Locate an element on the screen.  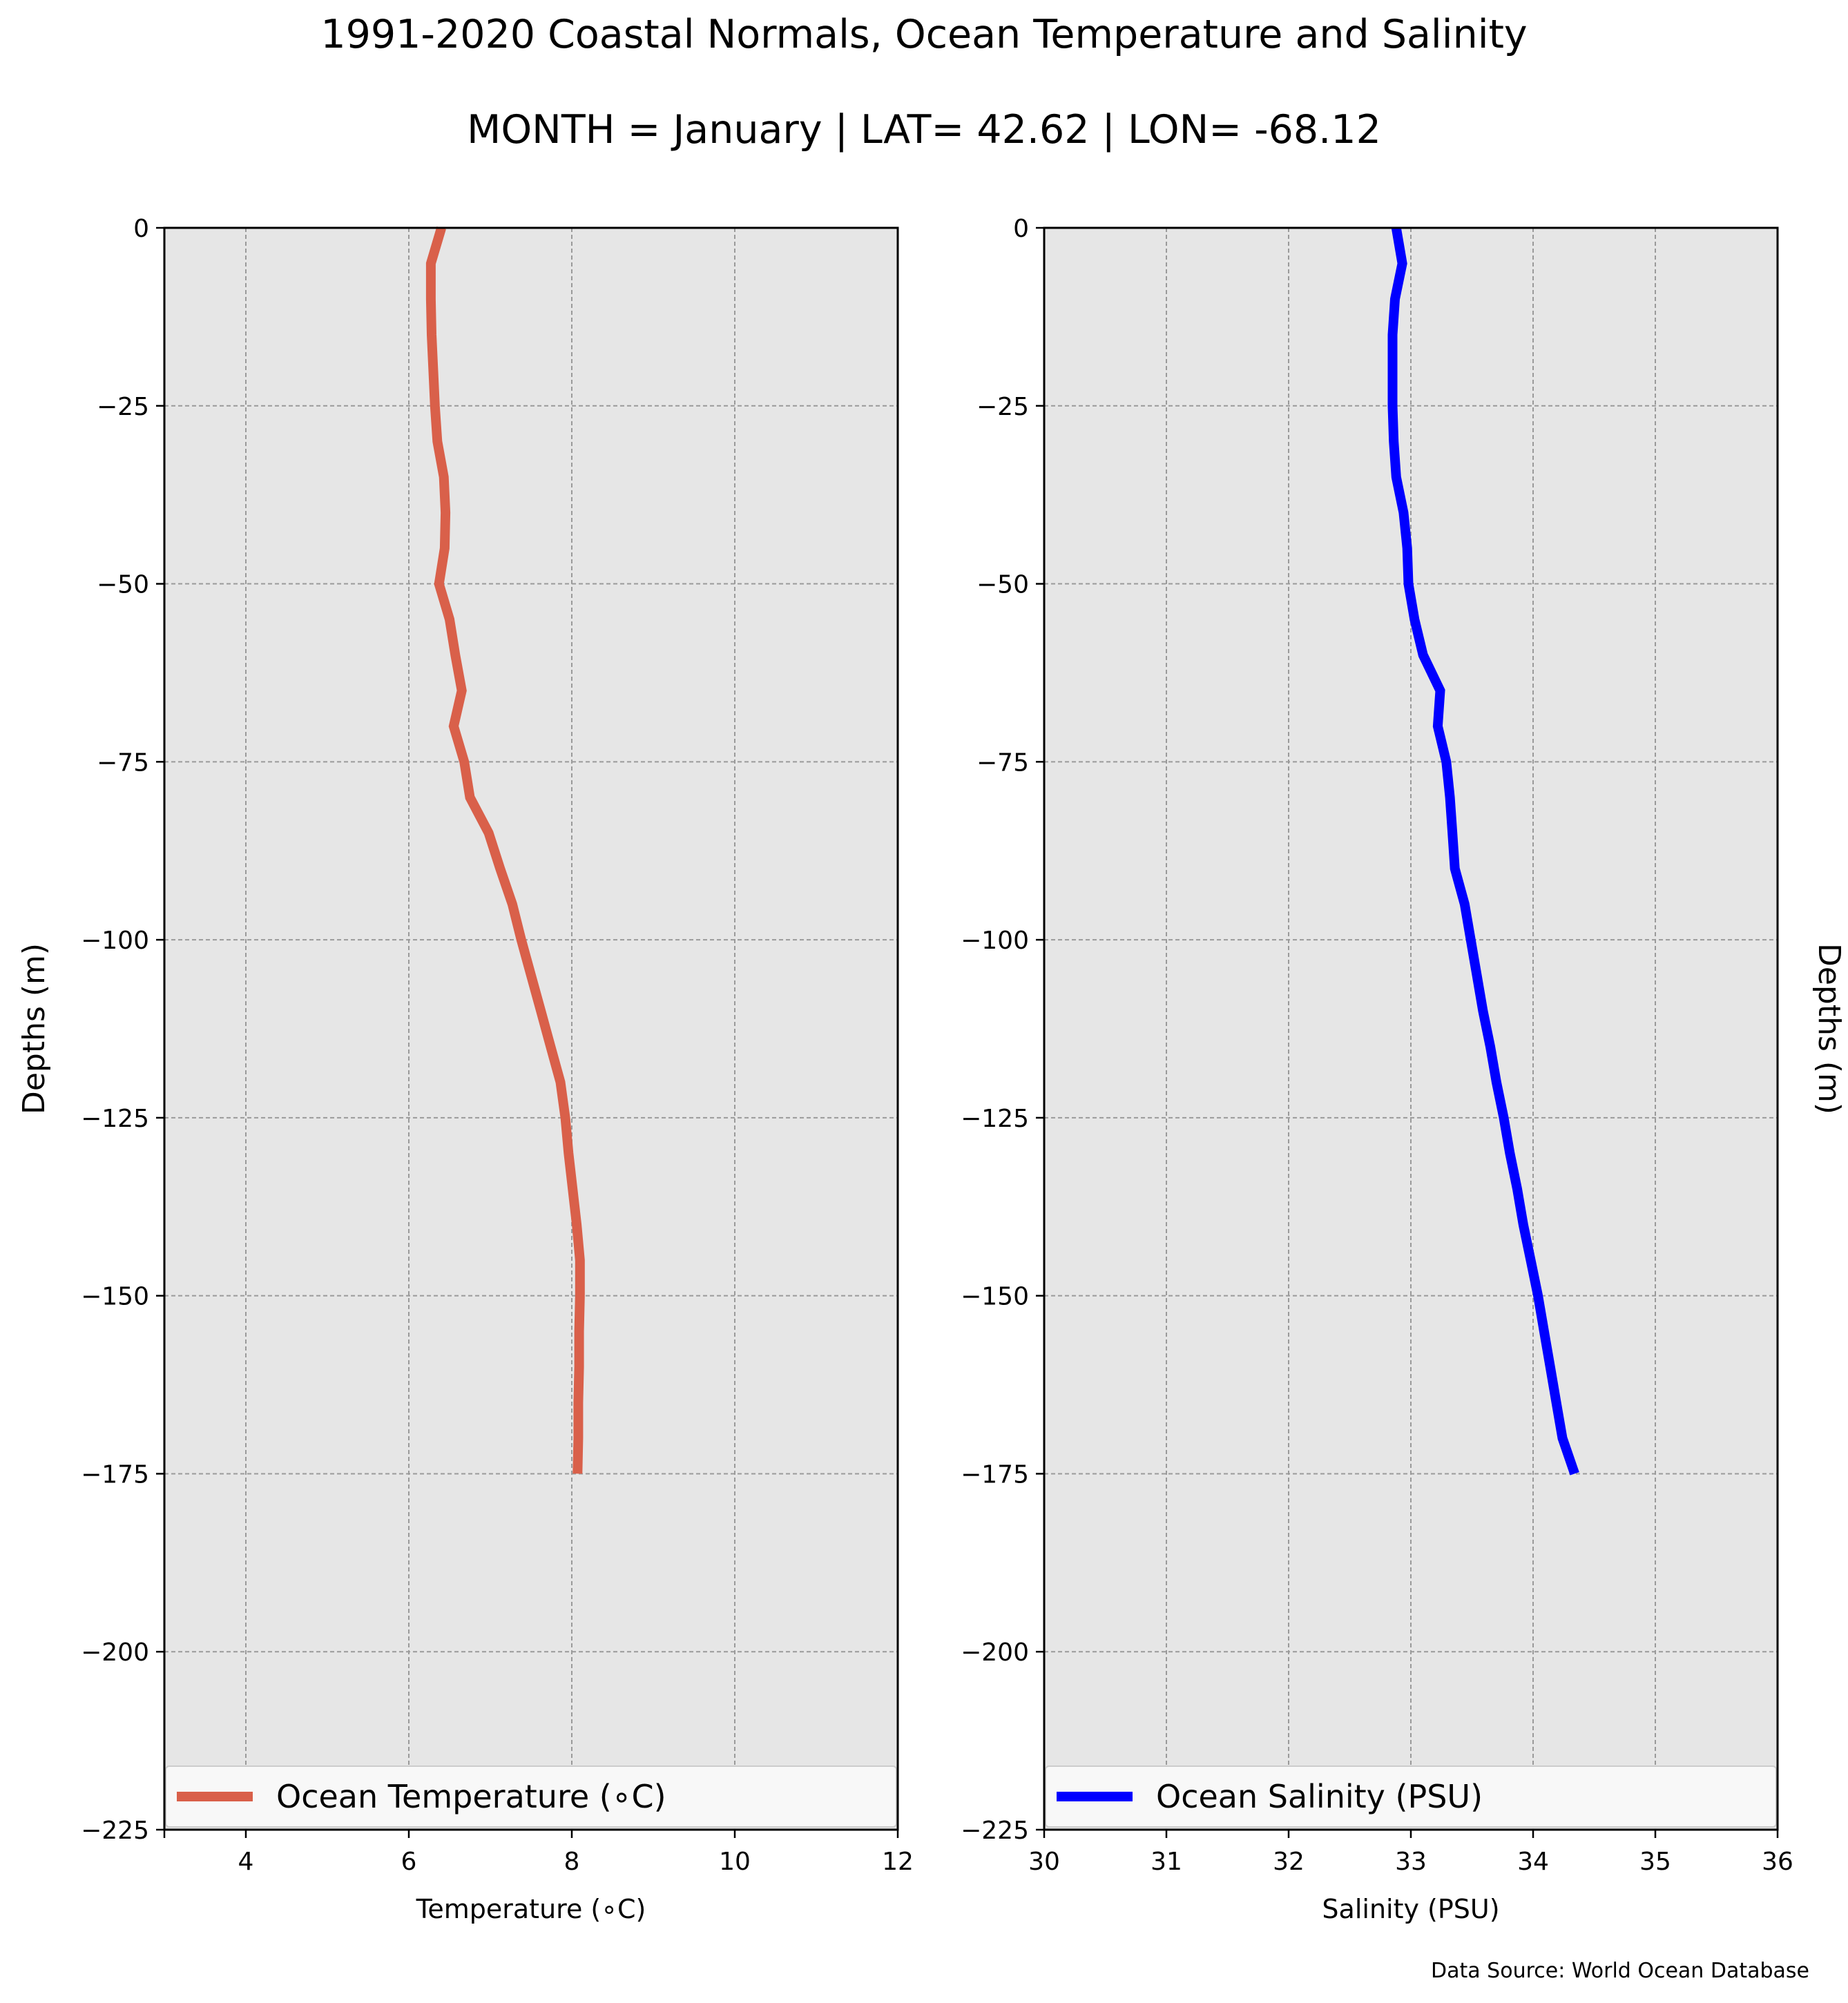
temperature-ytick-label: −175 is located at coordinates (115, 1475).